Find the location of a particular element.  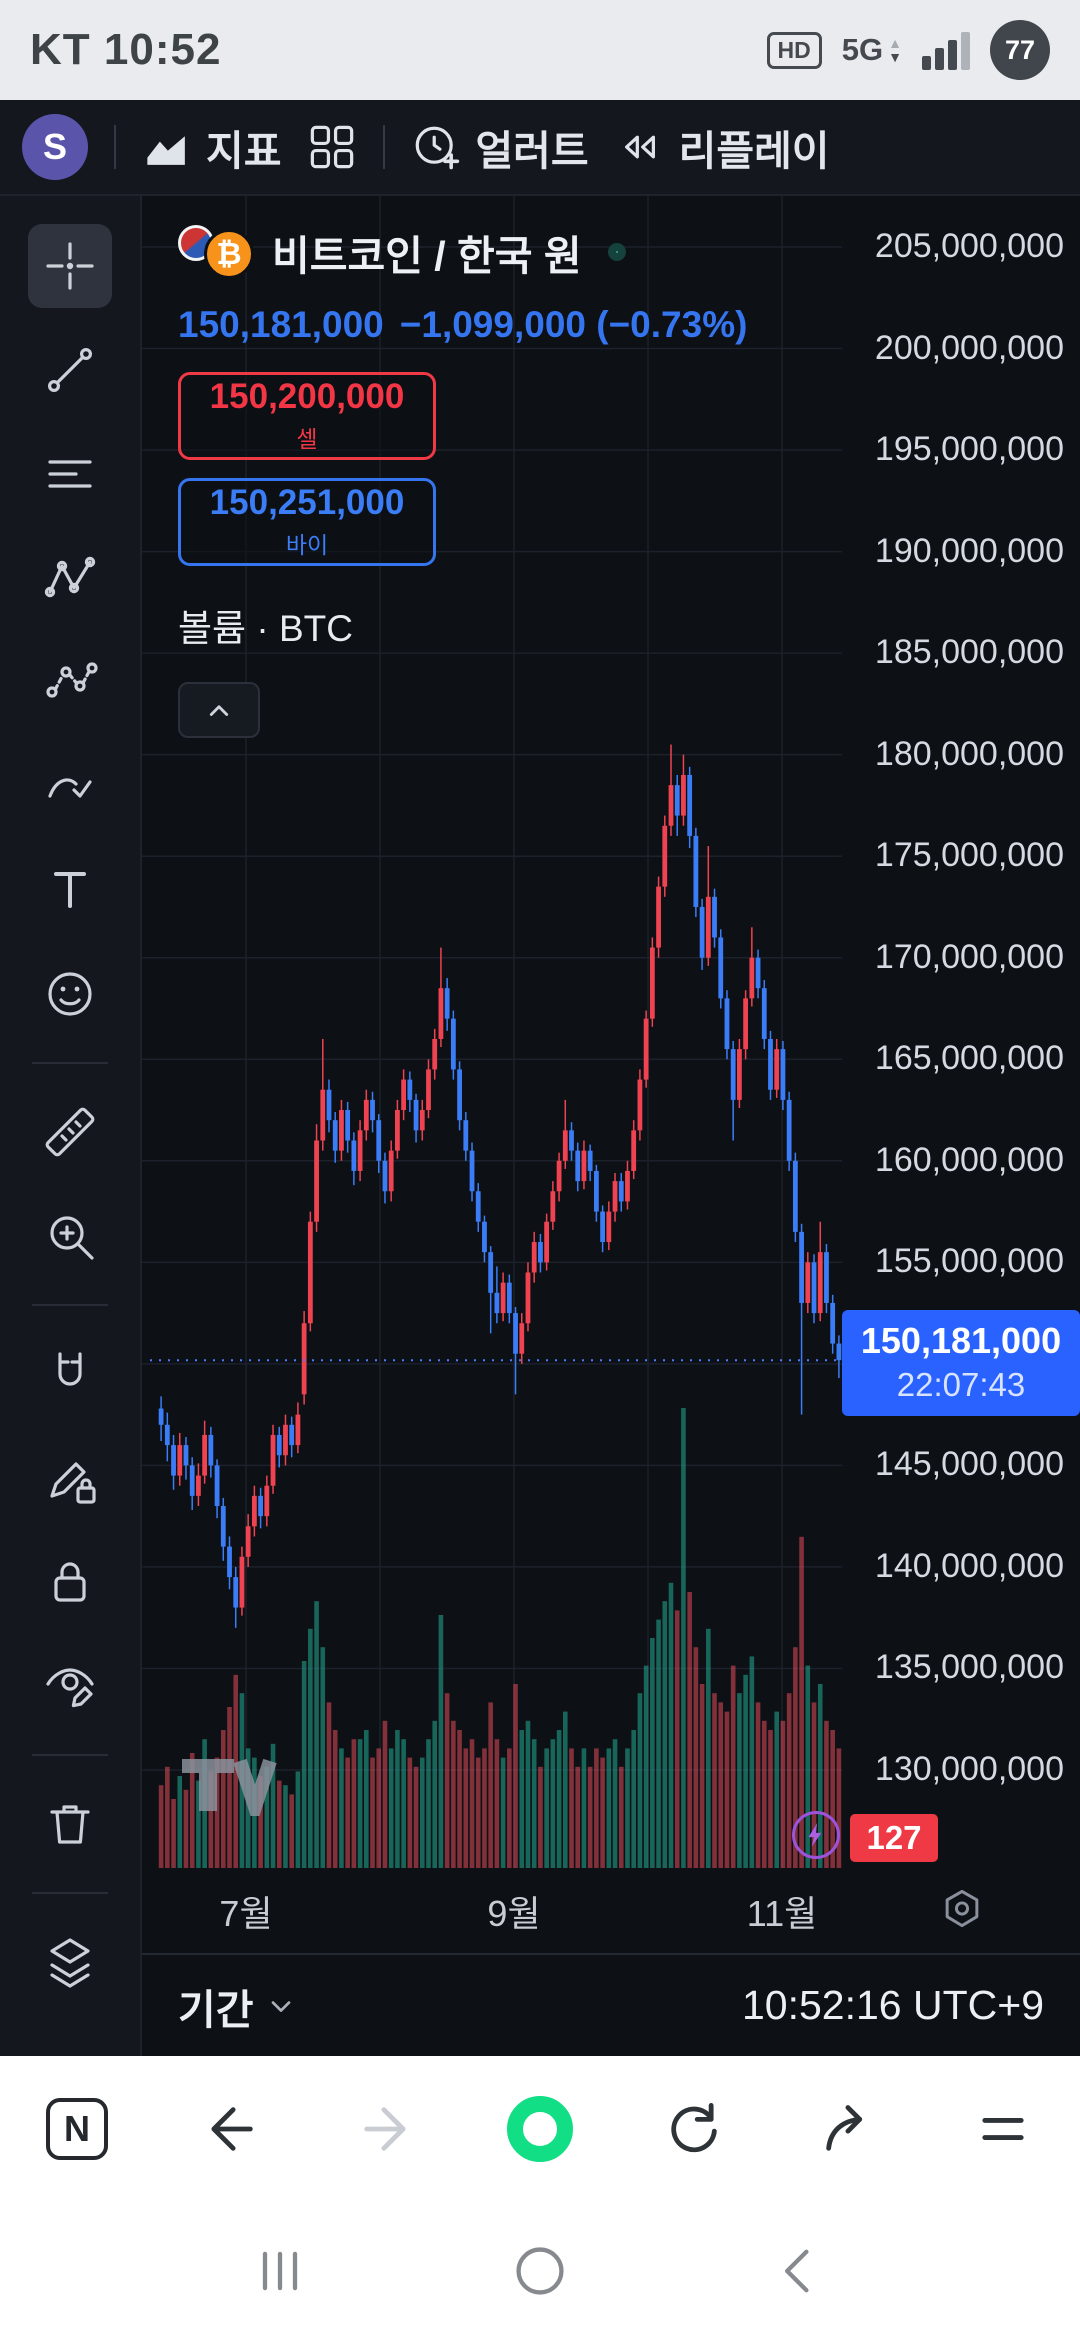

refresh-icon is located at coordinates (694, 2128).